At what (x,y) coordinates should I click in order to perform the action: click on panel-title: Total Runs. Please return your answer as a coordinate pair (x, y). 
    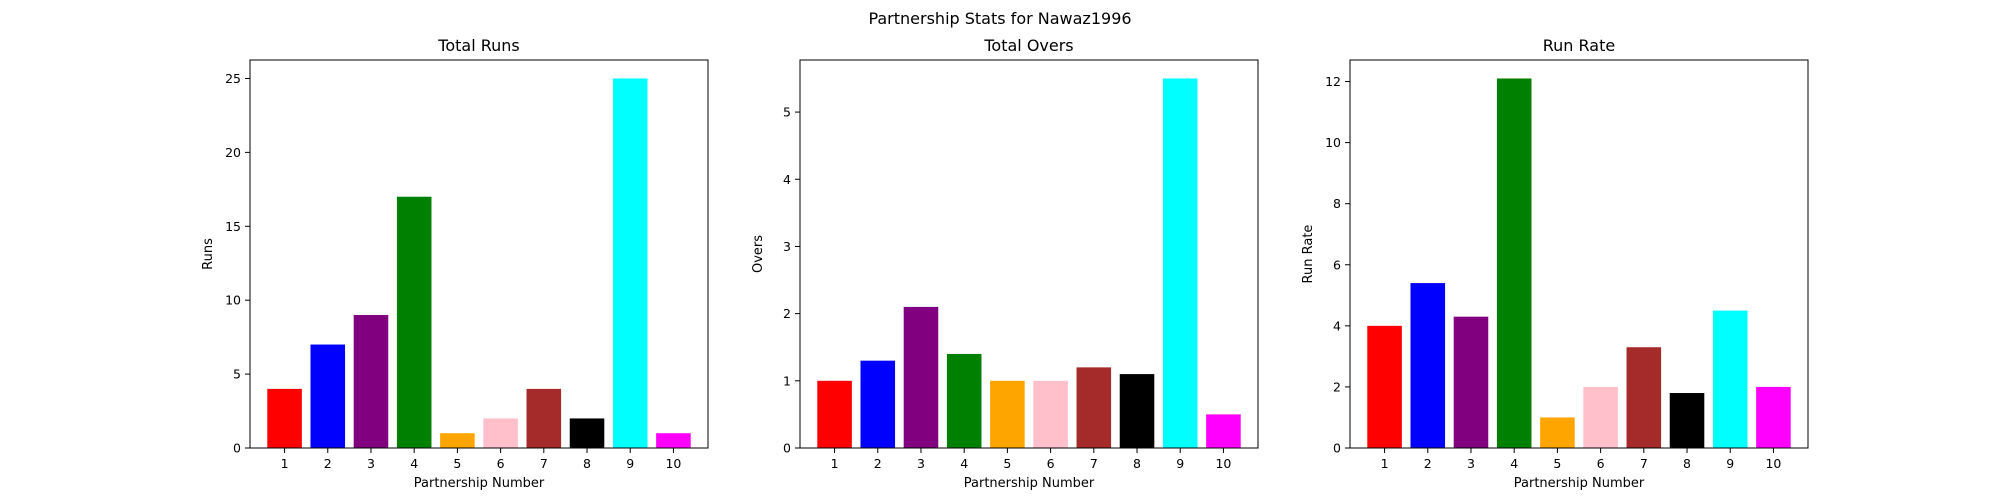
    Looking at the image, I should click on (478, 45).